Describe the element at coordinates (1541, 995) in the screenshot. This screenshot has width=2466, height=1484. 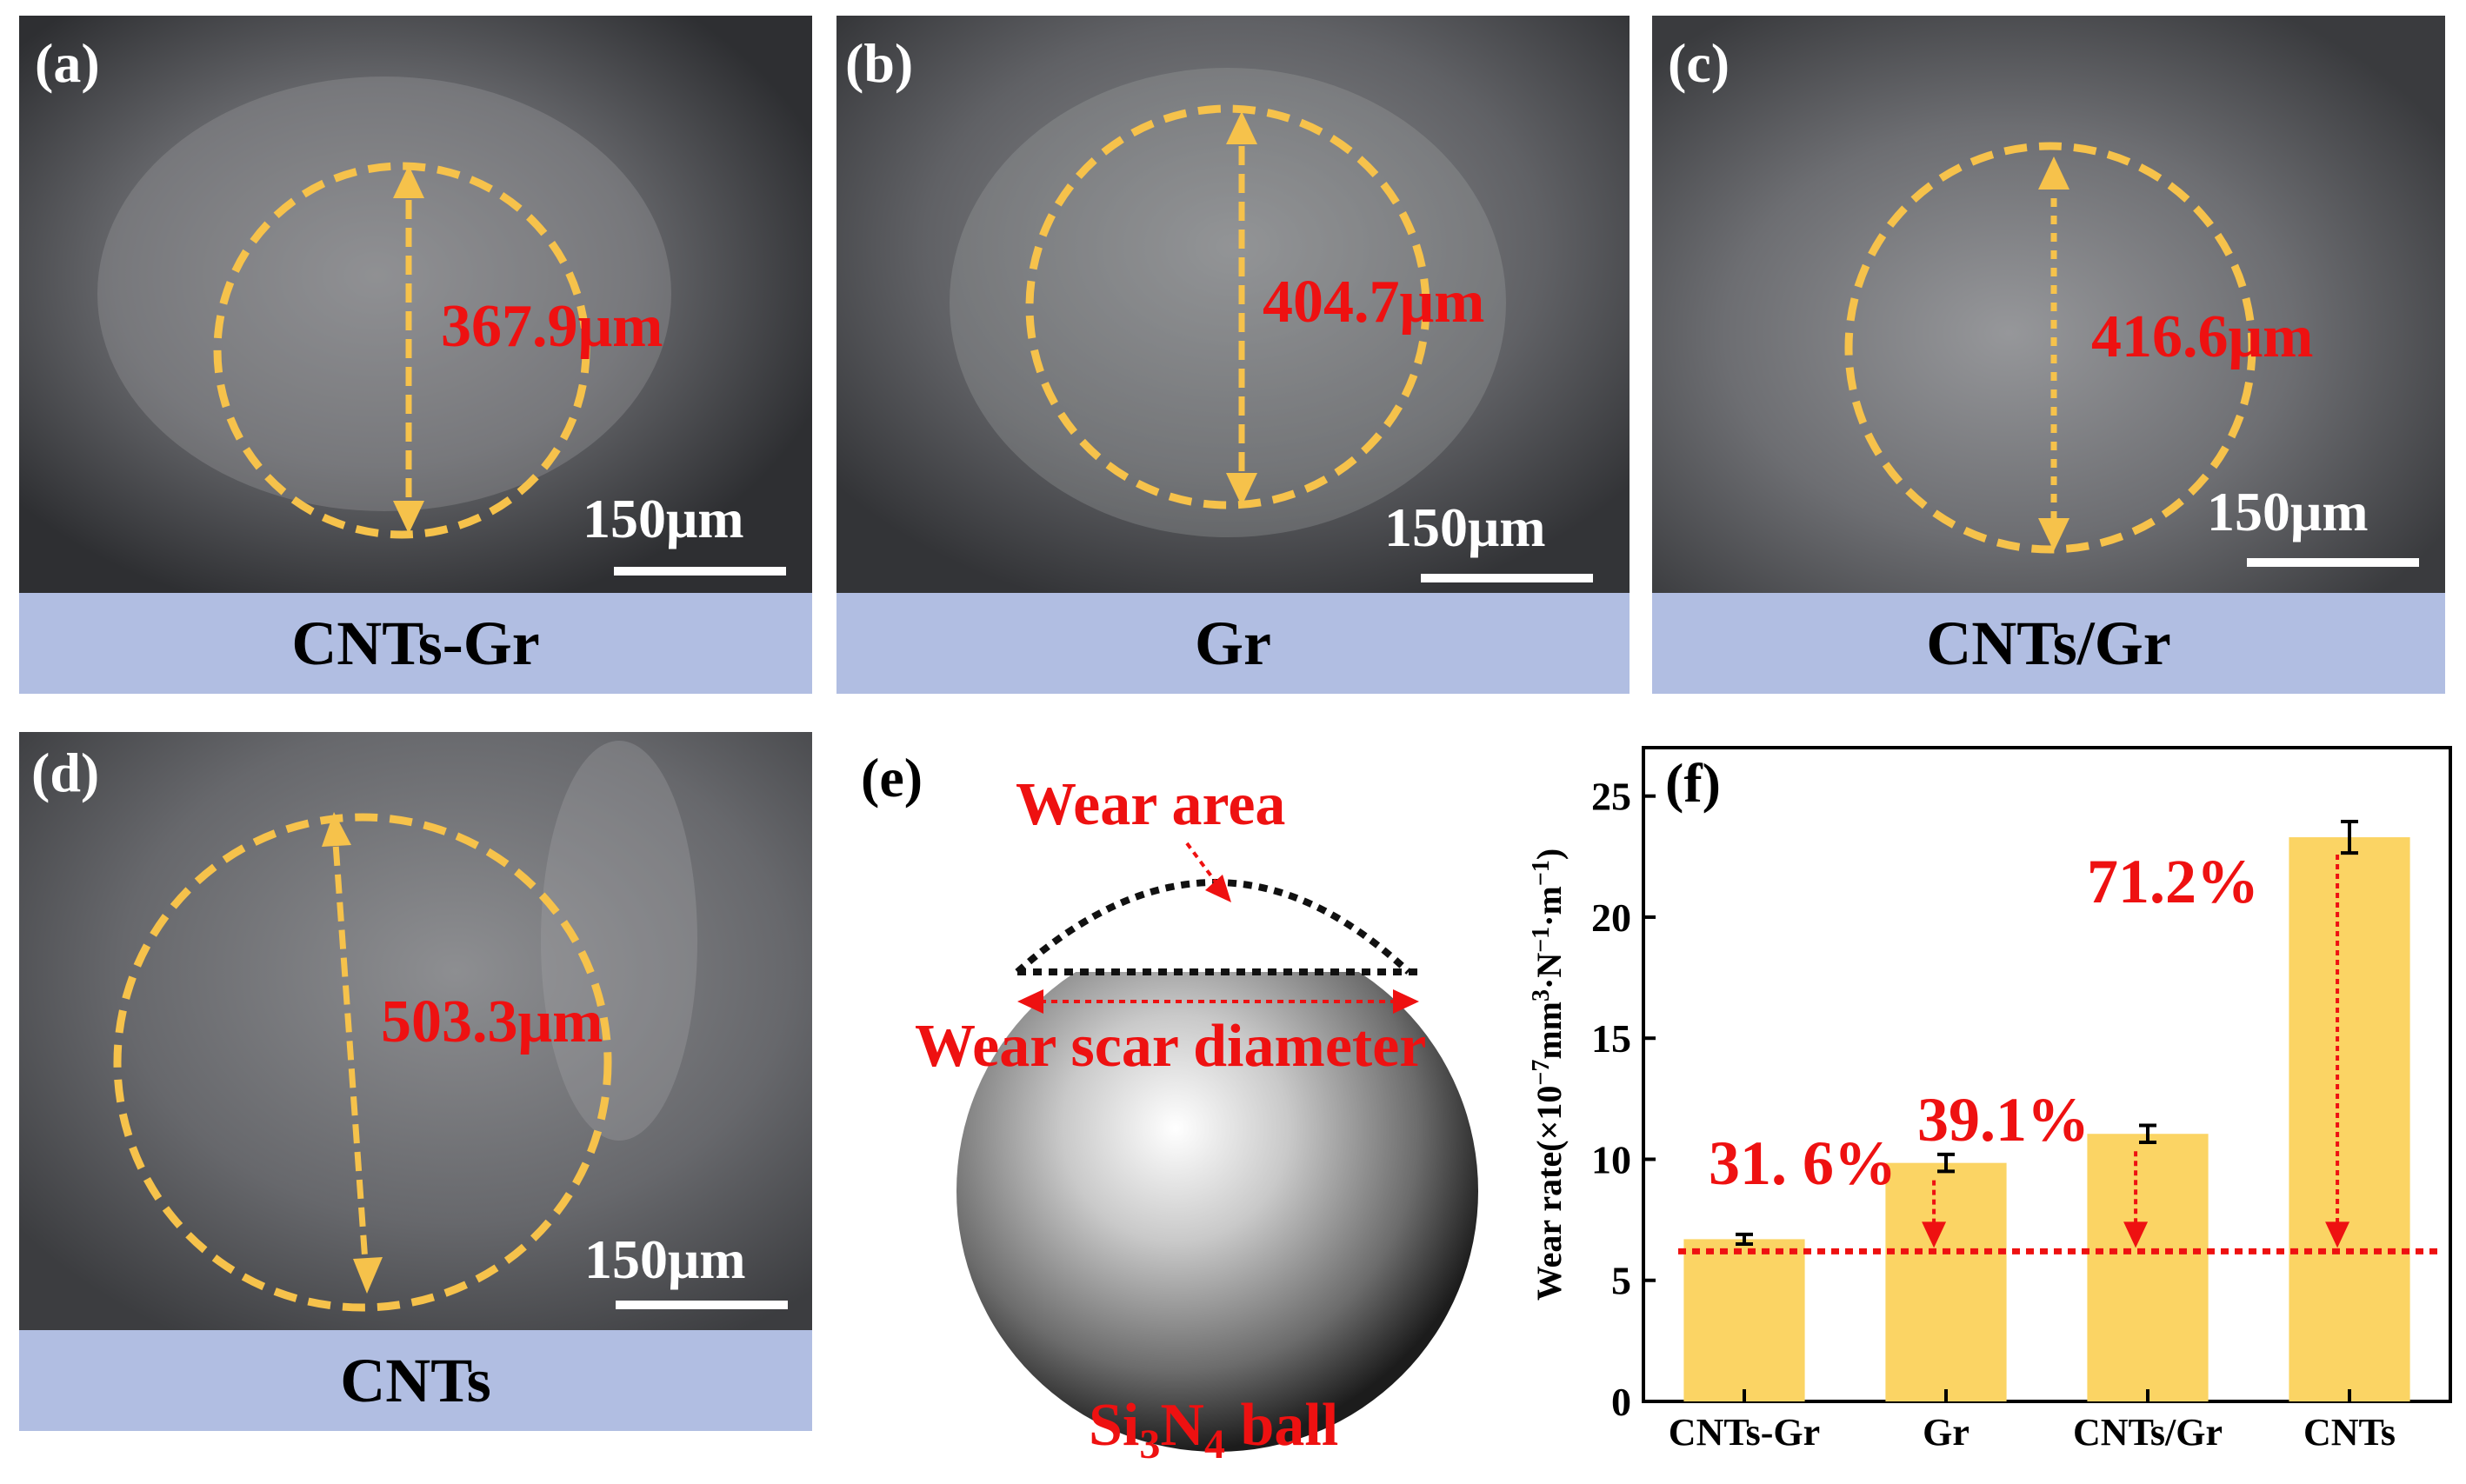
I see `y-axis-label-superscript: 3` at that location.